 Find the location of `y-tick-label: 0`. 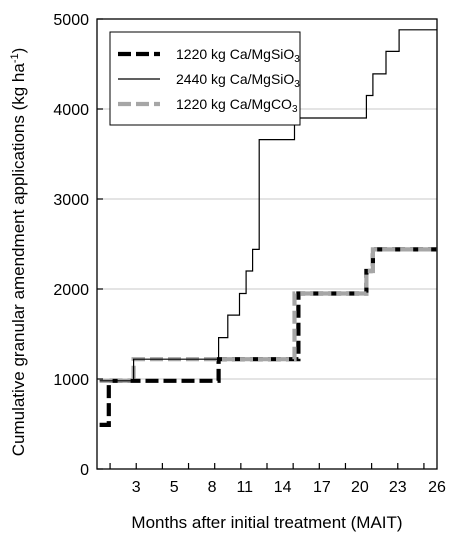

y-tick-label: 0 is located at coordinates (84, 470).